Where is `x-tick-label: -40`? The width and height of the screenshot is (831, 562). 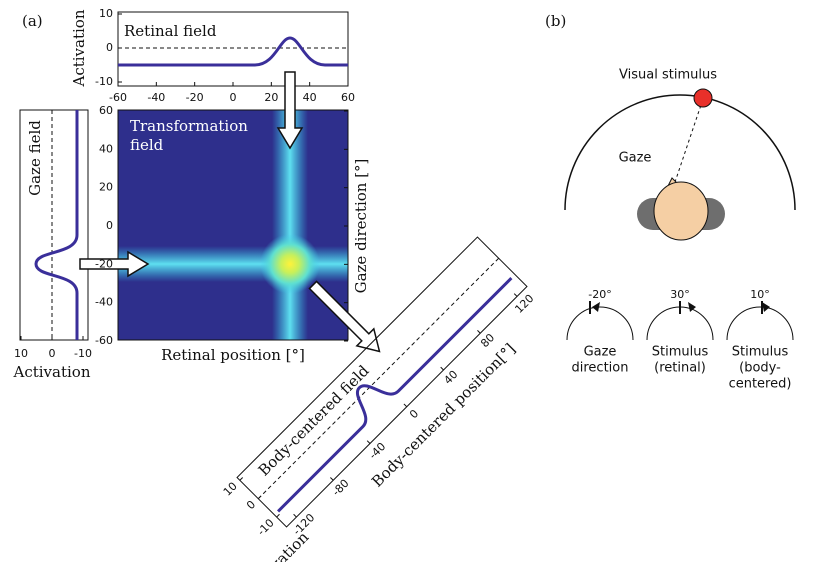 x-tick-label: -40 is located at coordinates (156, 97).